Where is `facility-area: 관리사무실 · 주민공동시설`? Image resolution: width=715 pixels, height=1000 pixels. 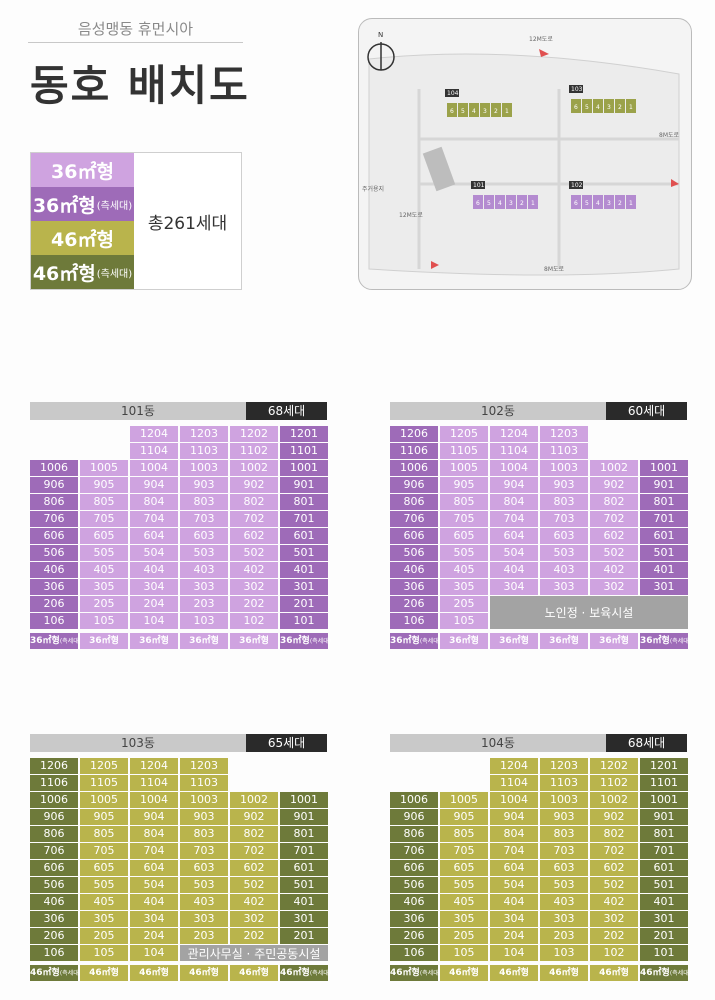 facility-area: 관리사무실 · 주민공동시설 is located at coordinates (254, 953).